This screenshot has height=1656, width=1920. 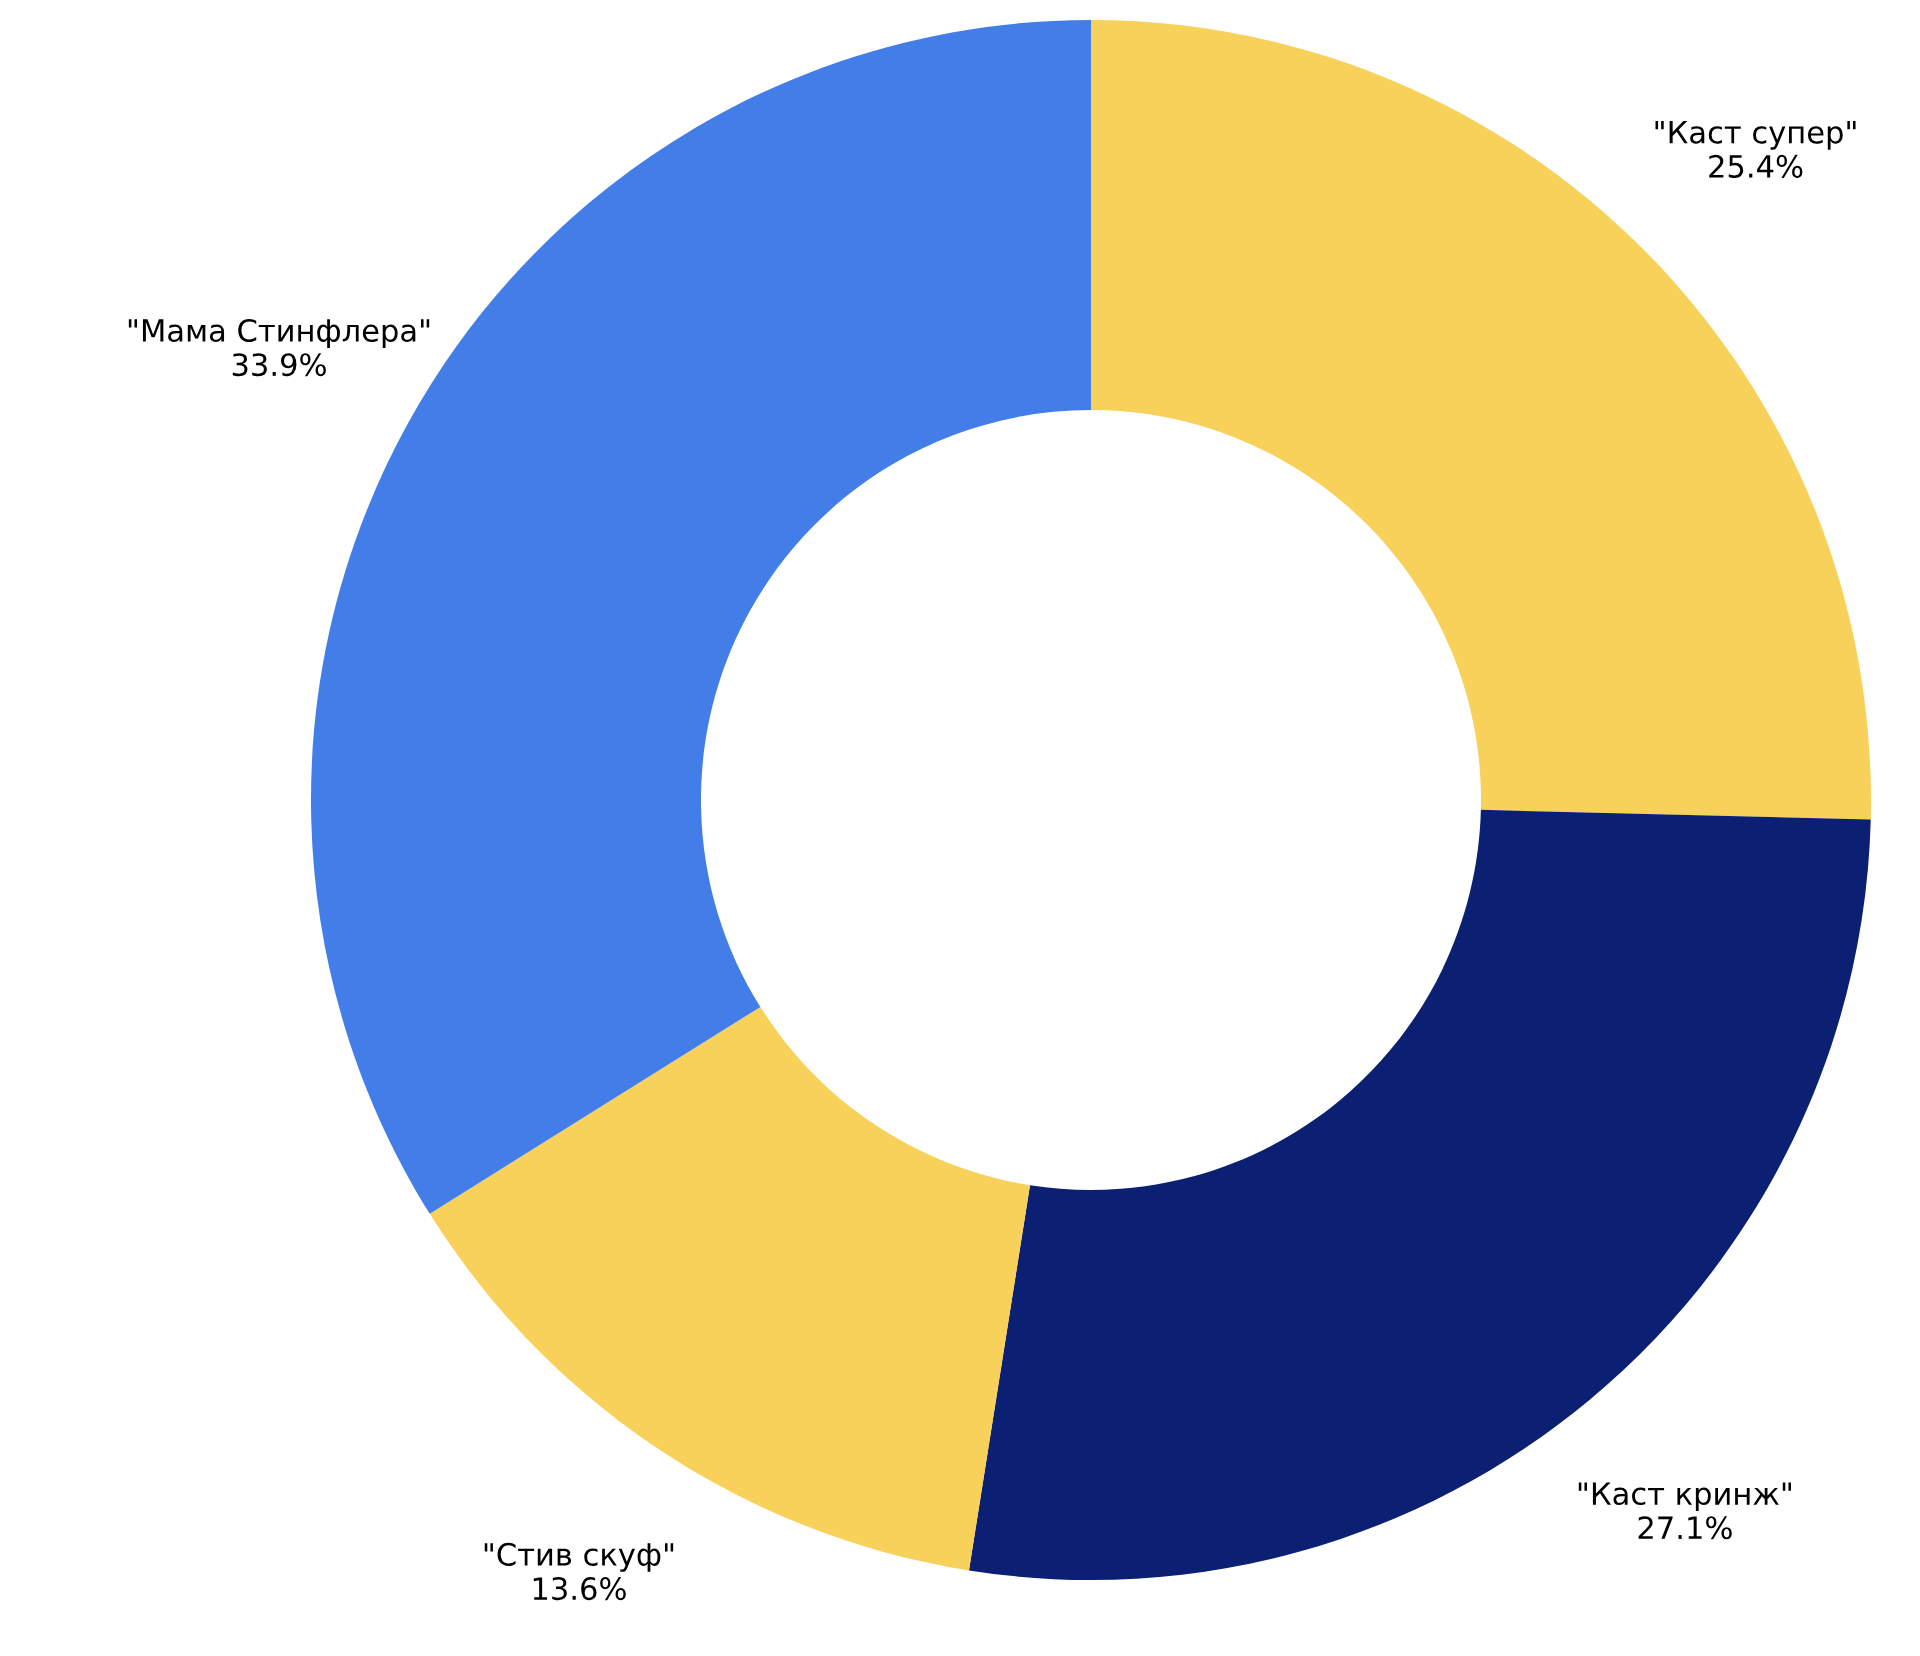 What do you see at coordinates (1685, 1528) in the screenshot?
I see `data-label: 27.1%` at bounding box center [1685, 1528].